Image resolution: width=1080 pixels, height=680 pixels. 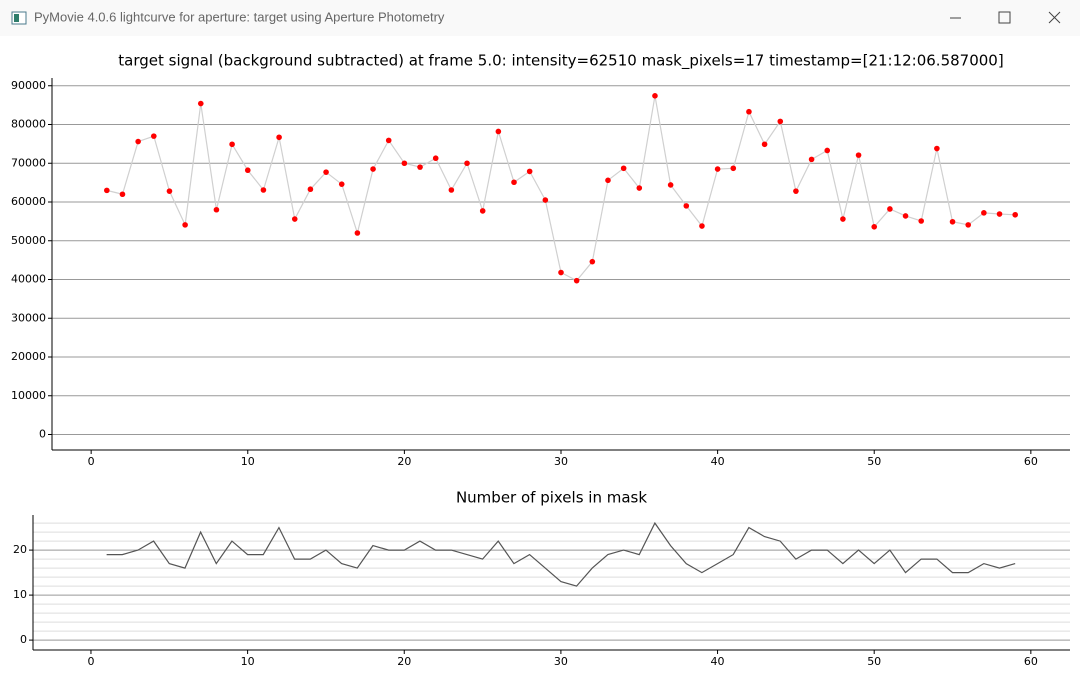 I want to click on y-tick-label: 40000, so click(x=28, y=279).